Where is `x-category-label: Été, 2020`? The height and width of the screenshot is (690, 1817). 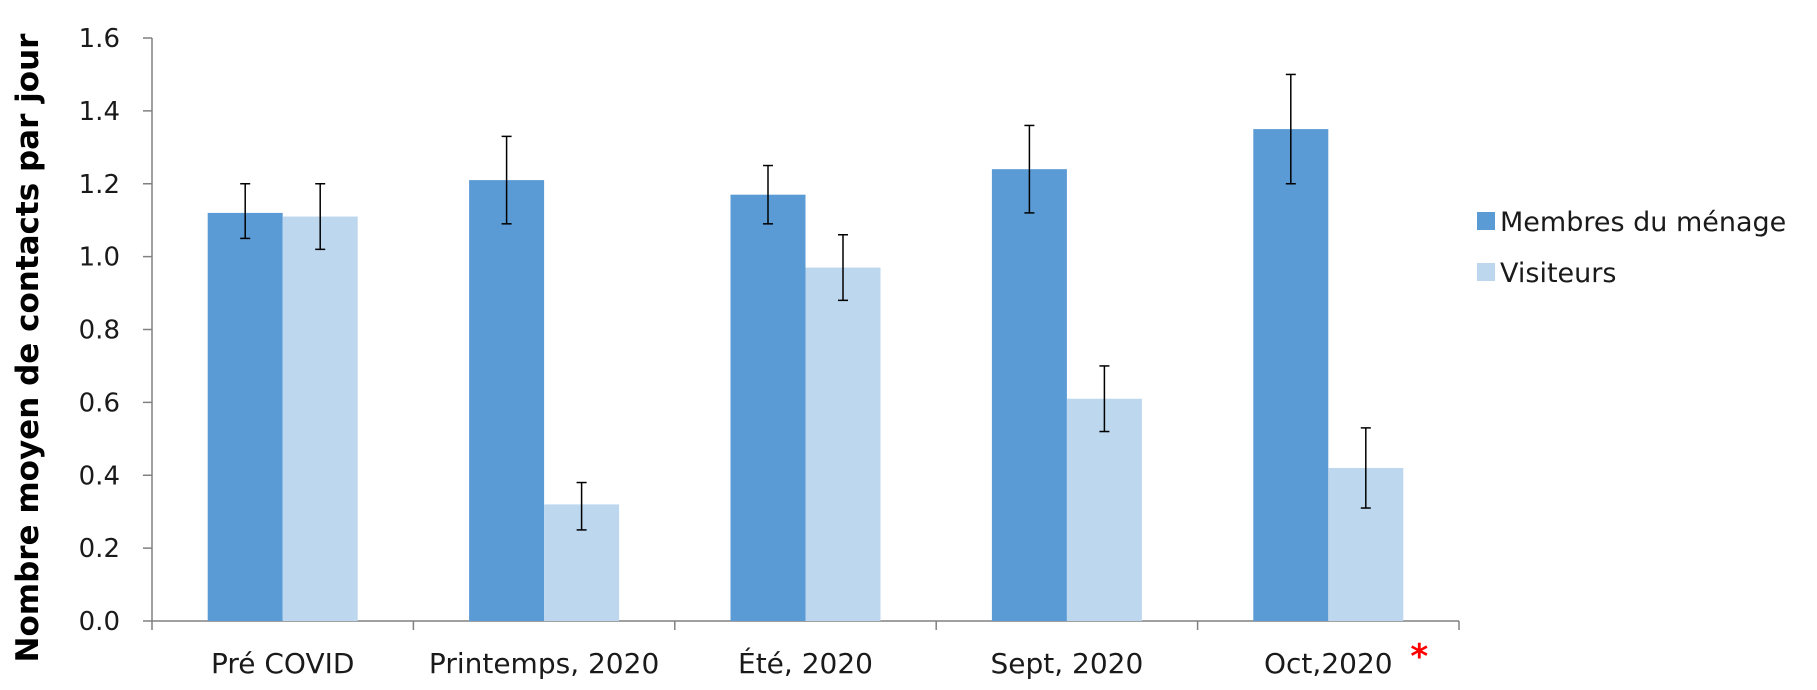
x-category-label: Été, 2020 is located at coordinates (805, 663).